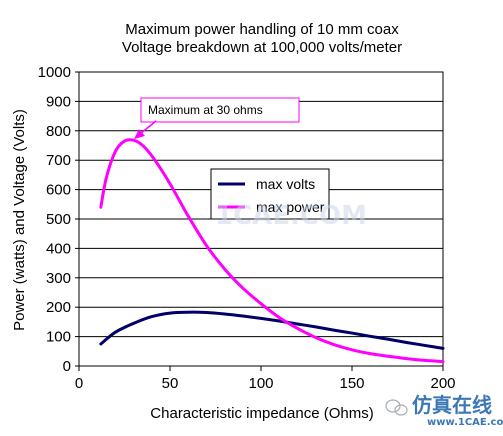 This screenshot has width=503, height=436. Describe the element at coordinates (291, 216) in the screenshot. I see `watermark-center-text: 1CAE.COM` at that location.